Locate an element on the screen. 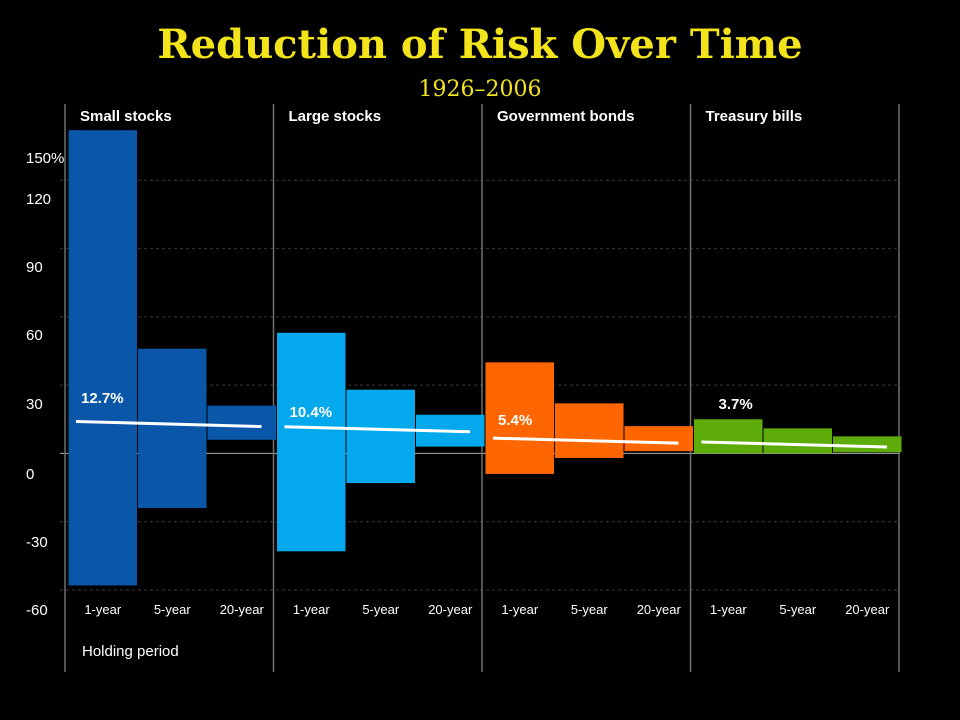 This screenshot has width=960, height=720. average-label: 3.7% is located at coordinates (736, 404).